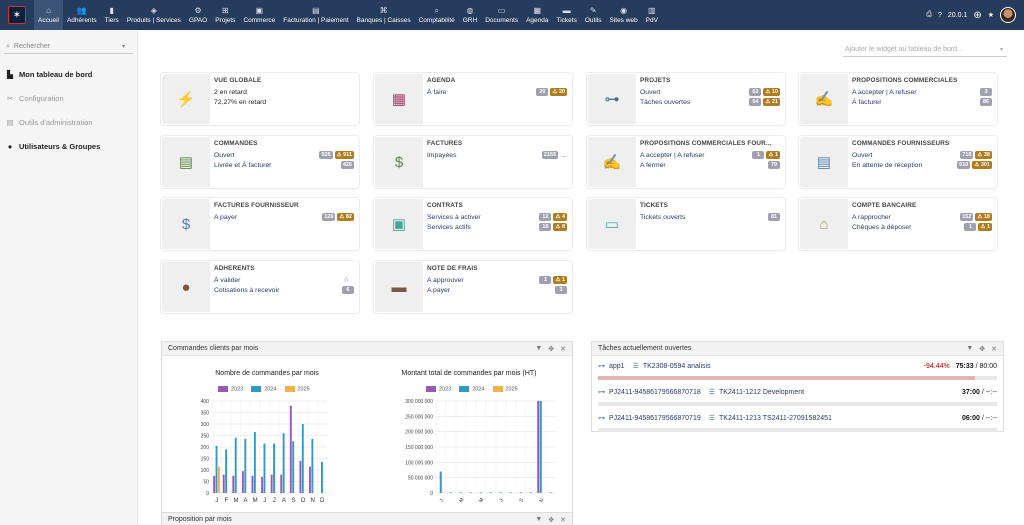 This screenshot has height=525, width=1024. I want to click on box-line: Cotisations à recevoir 6, so click(284, 290).